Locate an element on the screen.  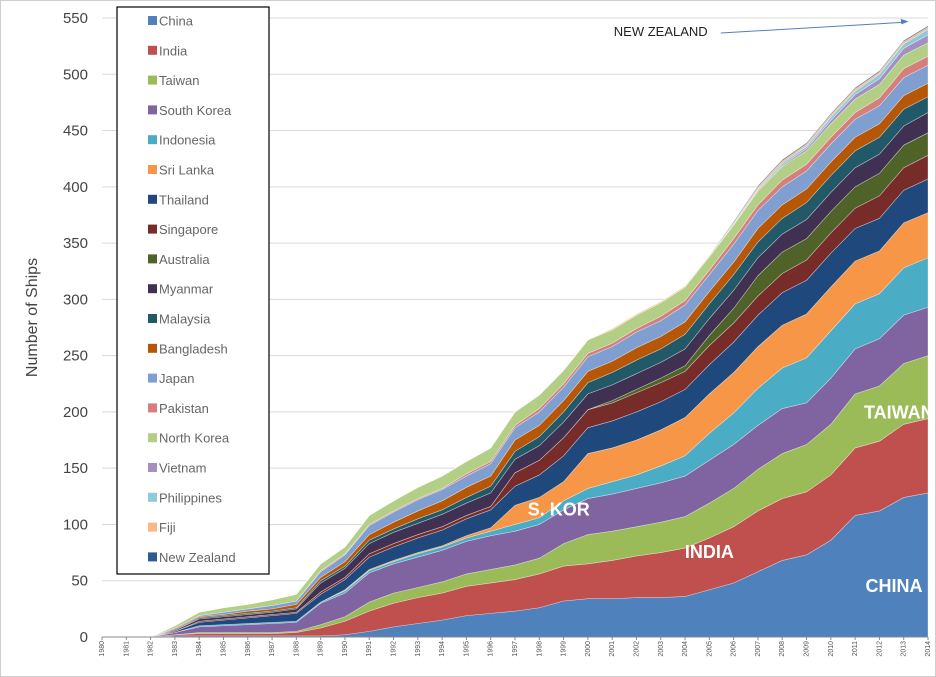
y-tick-label: 350 is located at coordinates (75, 243).